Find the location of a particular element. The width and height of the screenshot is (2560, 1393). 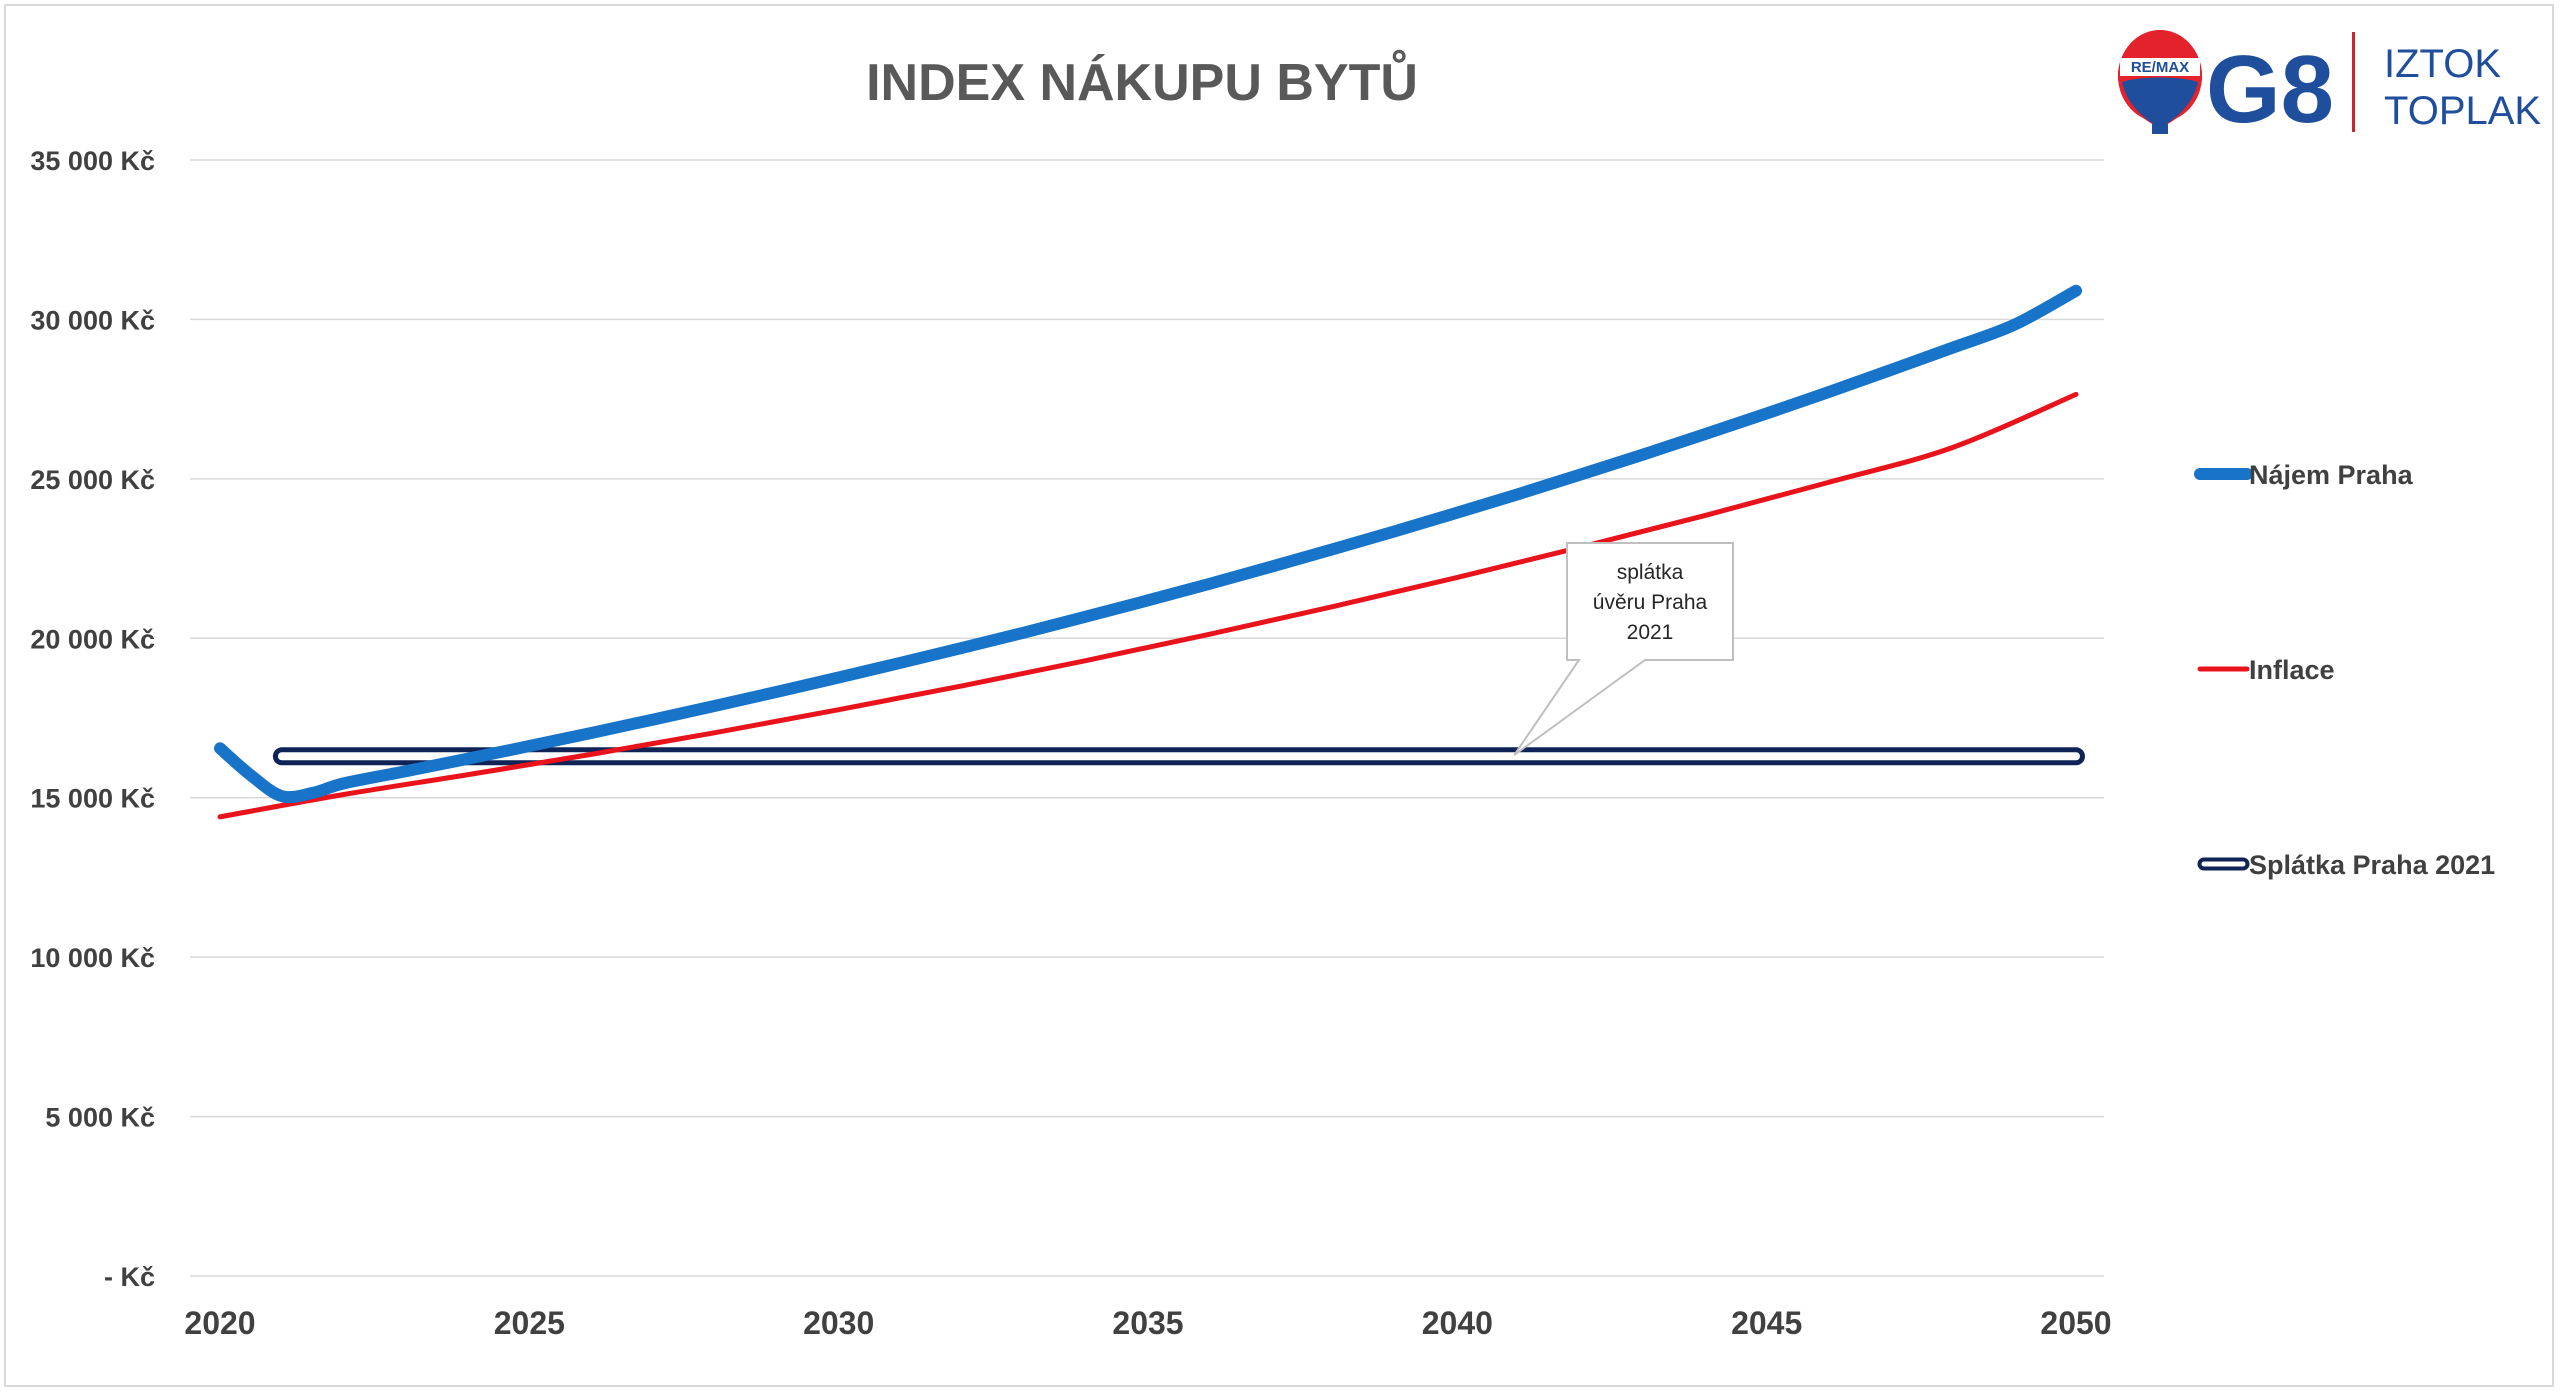

callout-box is located at coordinates (1623, 649).